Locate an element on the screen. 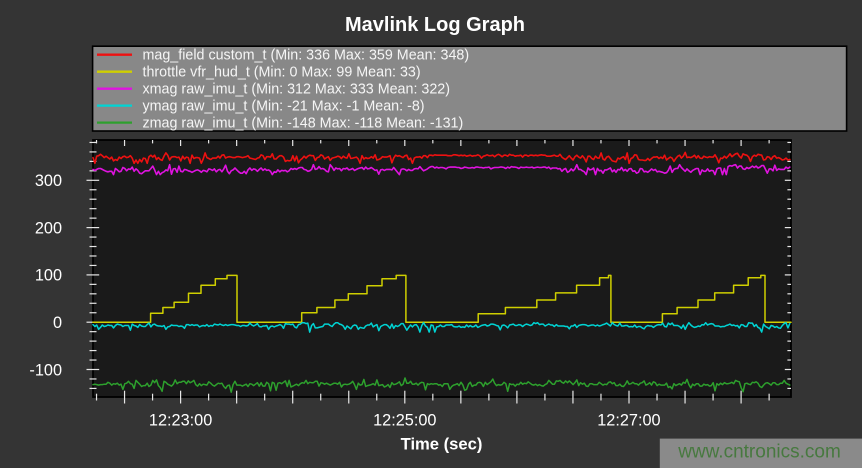 Image resolution: width=862 pixels, height=468 pixels. svg-text: www.cntronics.com is located at coordinates (759, 452).